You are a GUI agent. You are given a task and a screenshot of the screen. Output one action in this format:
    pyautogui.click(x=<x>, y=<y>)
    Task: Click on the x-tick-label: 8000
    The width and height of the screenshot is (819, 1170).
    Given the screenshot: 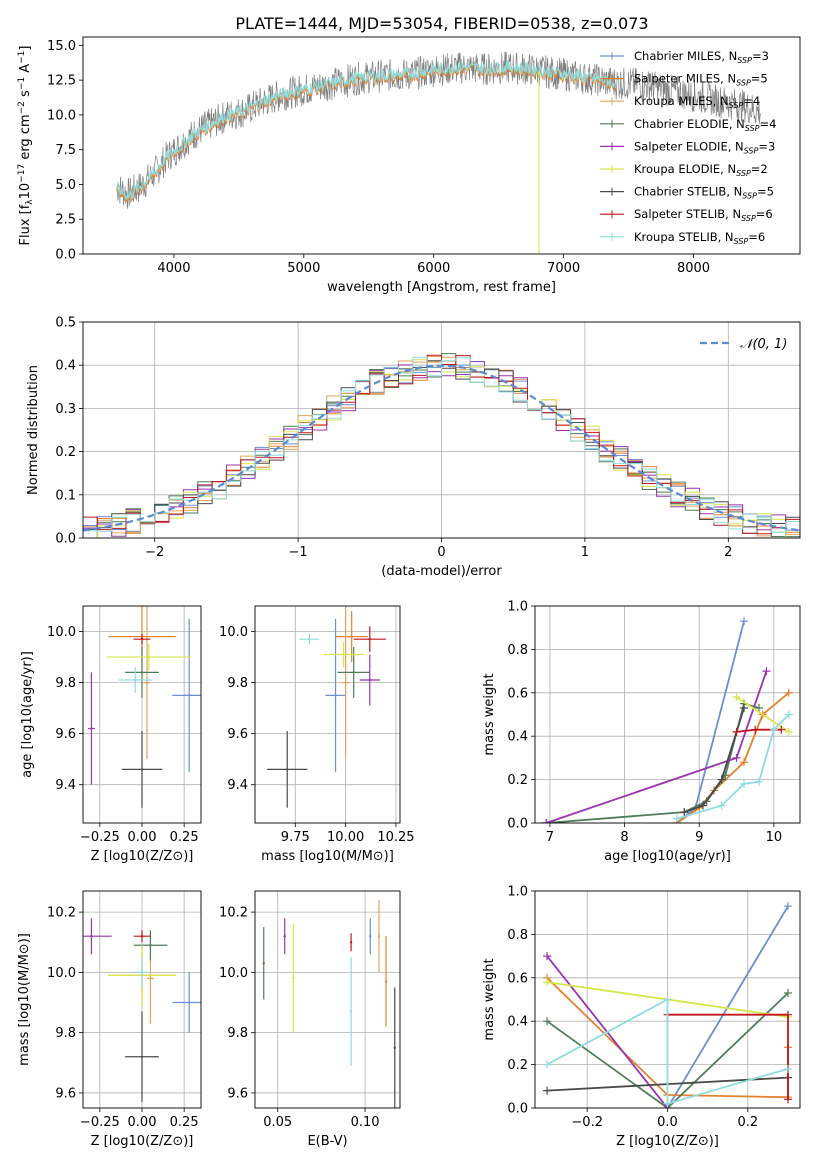 What is the action you would take?
    pyautogui.click(x=693, y=268)
    